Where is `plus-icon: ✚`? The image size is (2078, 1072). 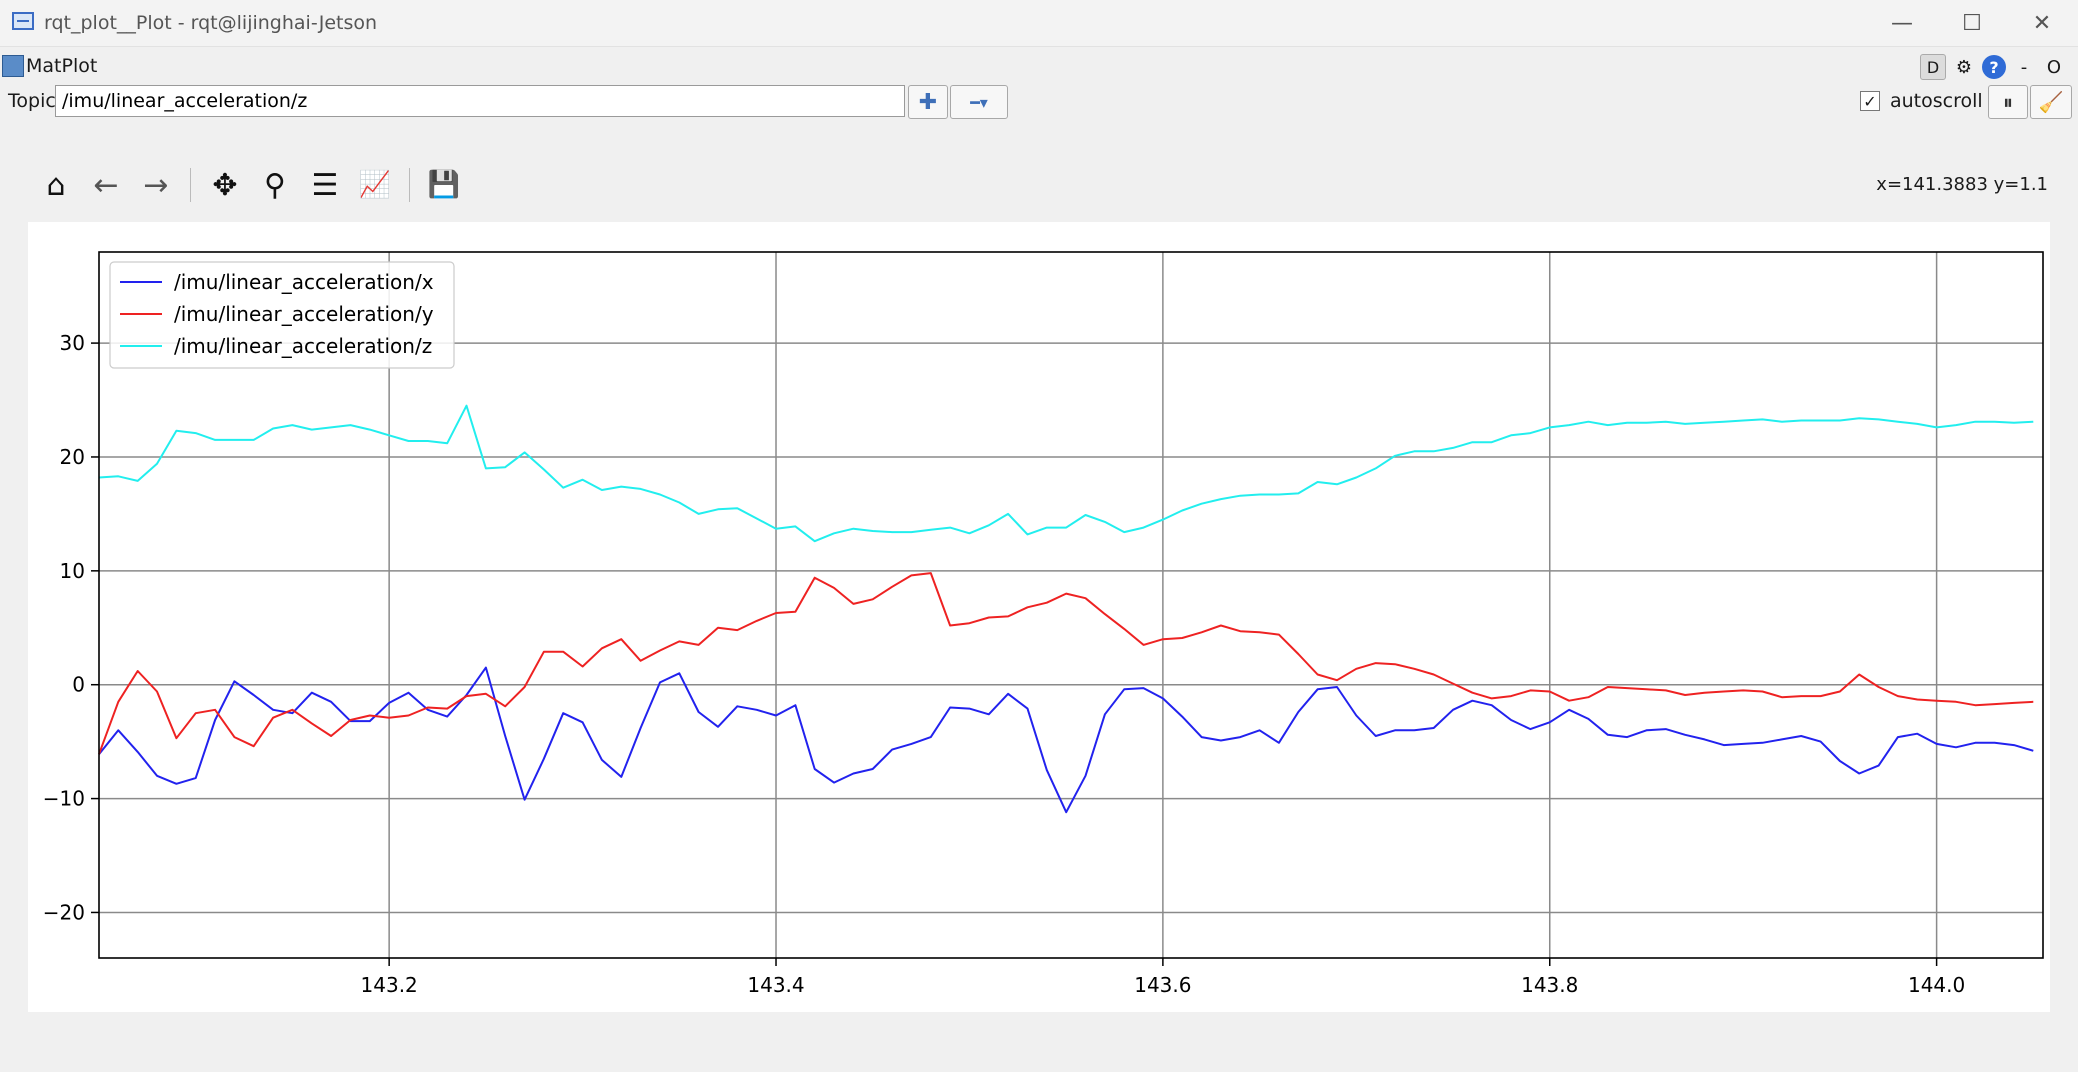
plus-icon: ✚ is located at coordinates (928, 102).